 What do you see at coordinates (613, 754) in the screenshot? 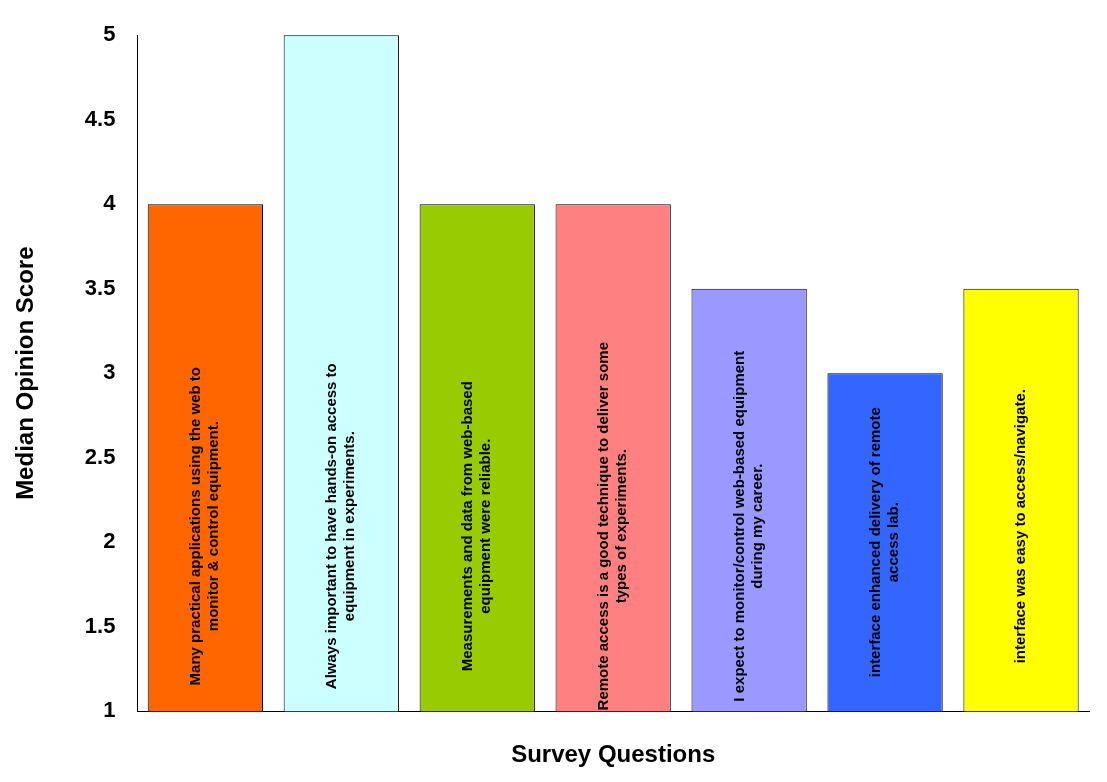
I see `x-axis-title: Survey Questions` at bounding box center [613, 754].